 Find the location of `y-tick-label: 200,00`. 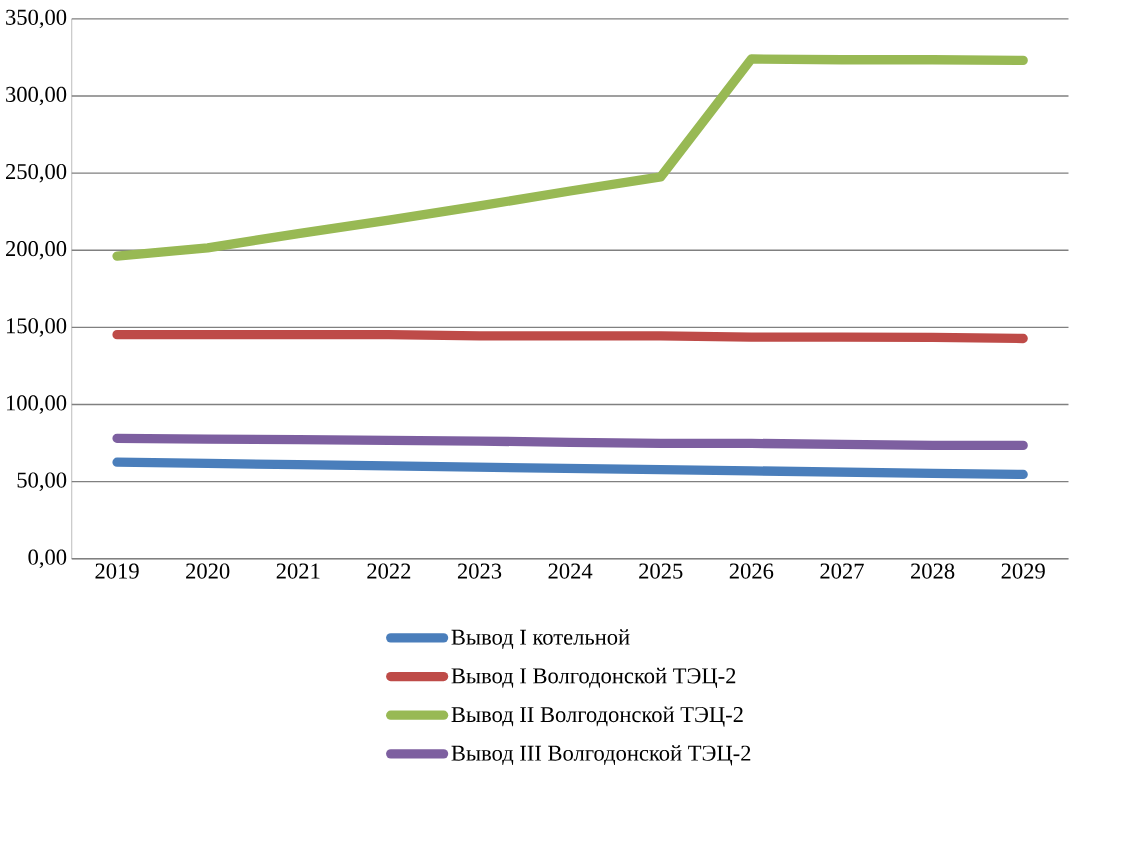

y-tick-label: 200,00 is located at coordinates (36, 250).